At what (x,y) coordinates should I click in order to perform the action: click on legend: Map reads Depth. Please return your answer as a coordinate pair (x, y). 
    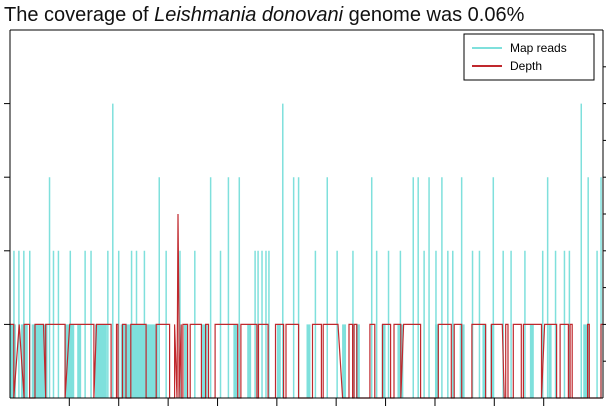
    Looking at the image, I should click on (529, 57).